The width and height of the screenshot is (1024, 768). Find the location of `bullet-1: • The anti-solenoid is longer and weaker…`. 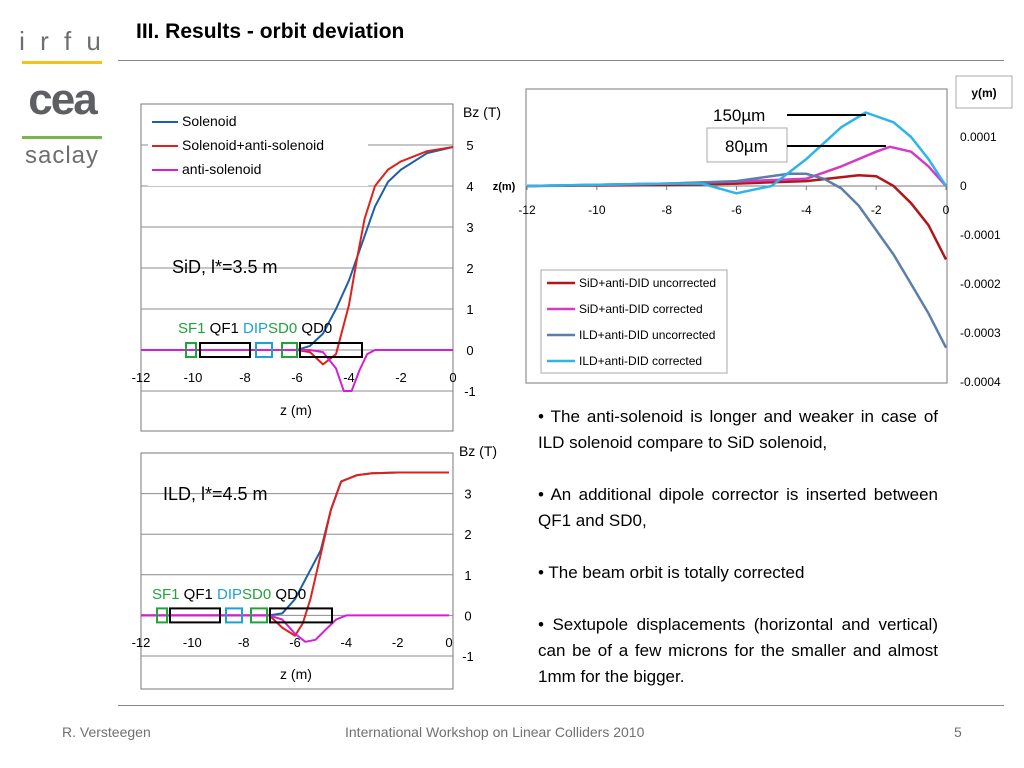

bullet-1: • The anti-solenoid is longer and weaker… is located at coordinates (738, 429).